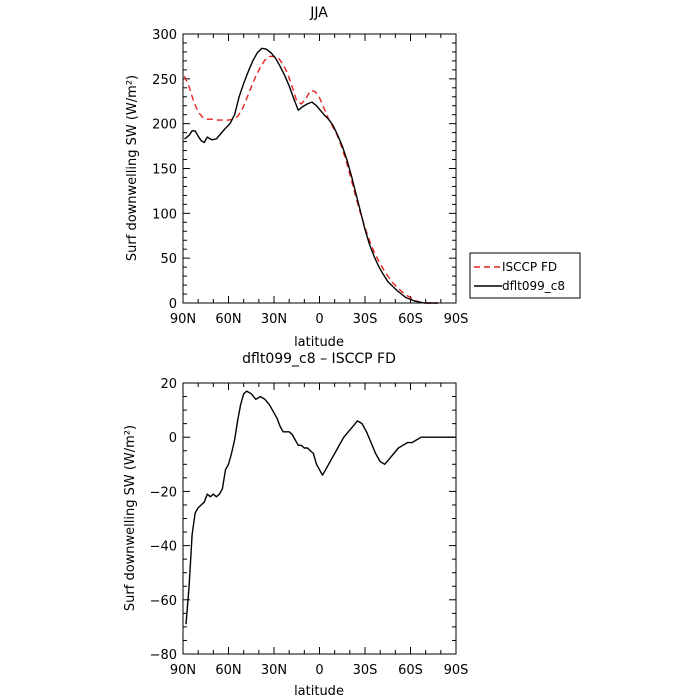 The height and width of the screenshot is (700, 700). What do you see at coordinates (164, 35) in the screenshot?
I see `top-y-tick-label: 300` at bounding box center [164, 35].